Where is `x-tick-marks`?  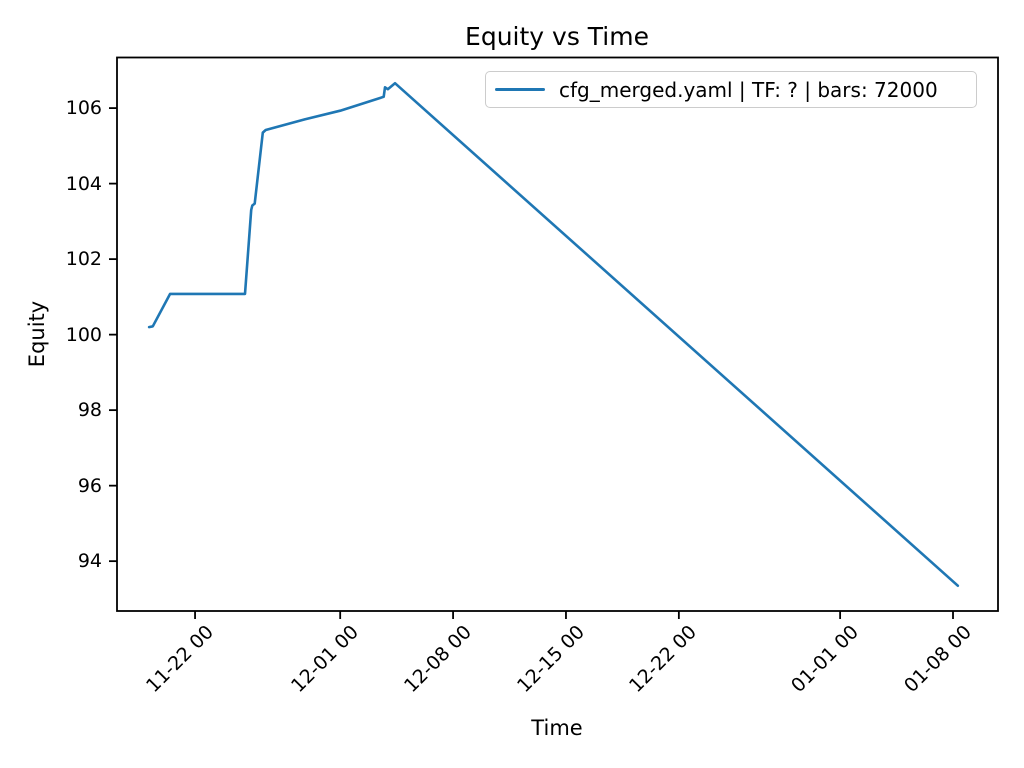 x-tick-marks is located at coordinates (574, 615).